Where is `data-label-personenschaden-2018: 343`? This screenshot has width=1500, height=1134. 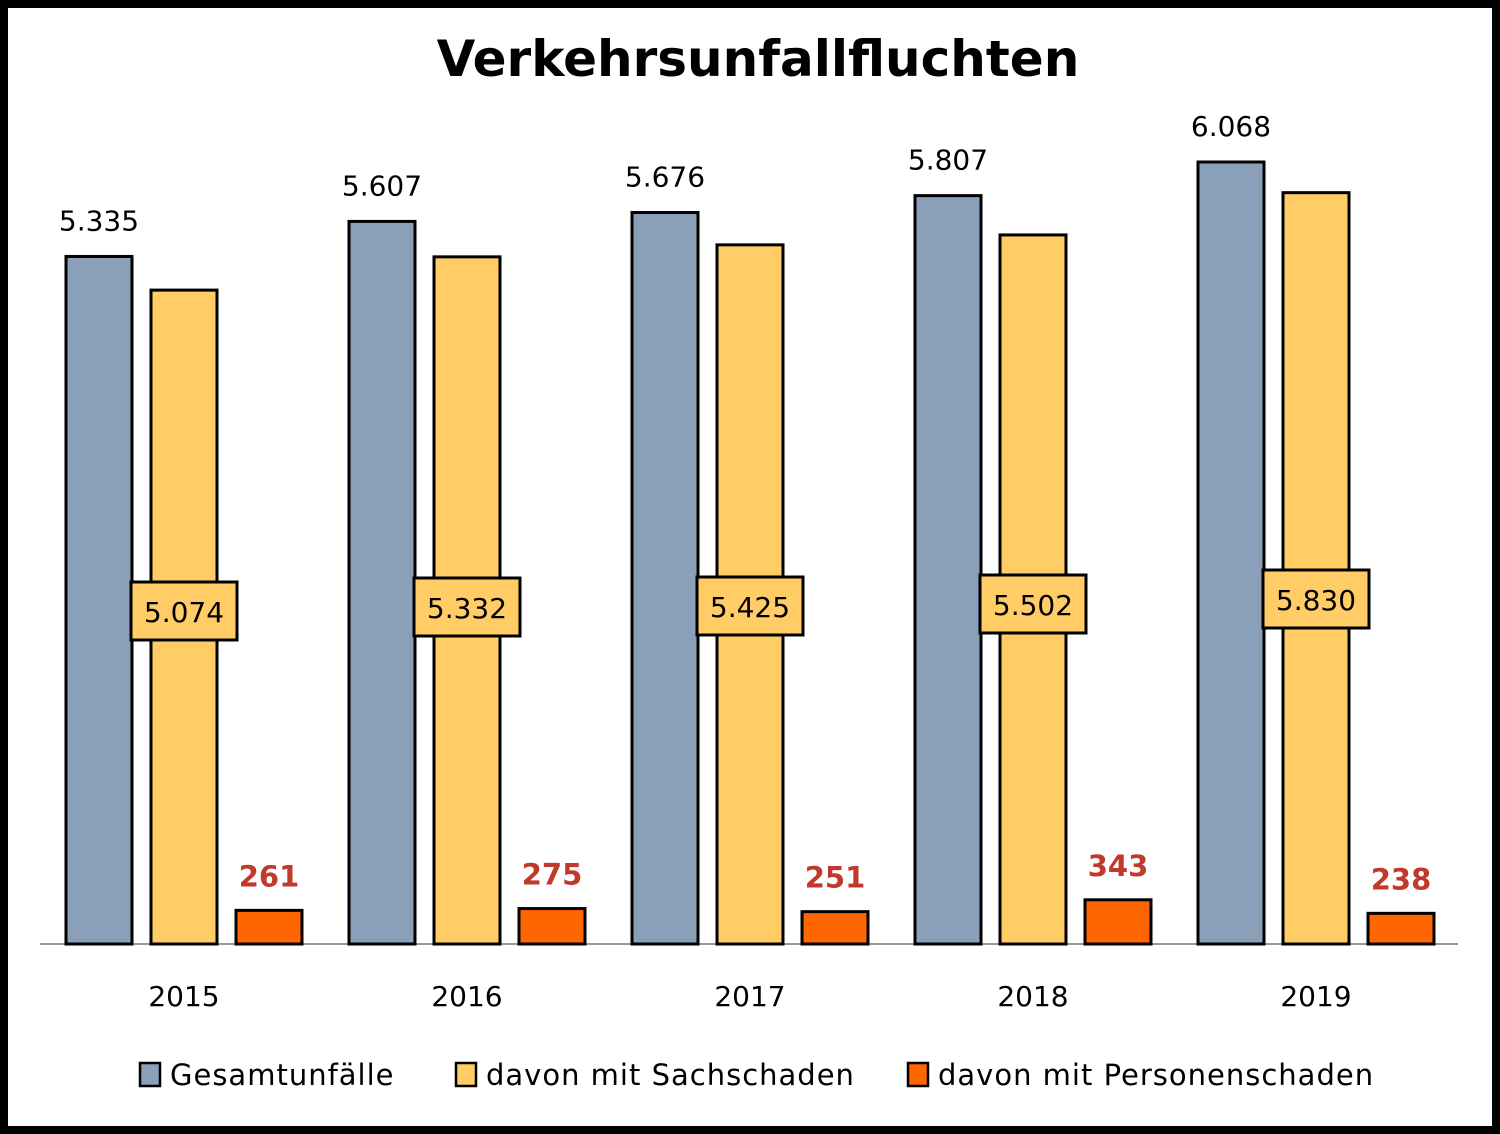 data-label-personenschaden-2018: 343 is located at coordinates (1118, 866).